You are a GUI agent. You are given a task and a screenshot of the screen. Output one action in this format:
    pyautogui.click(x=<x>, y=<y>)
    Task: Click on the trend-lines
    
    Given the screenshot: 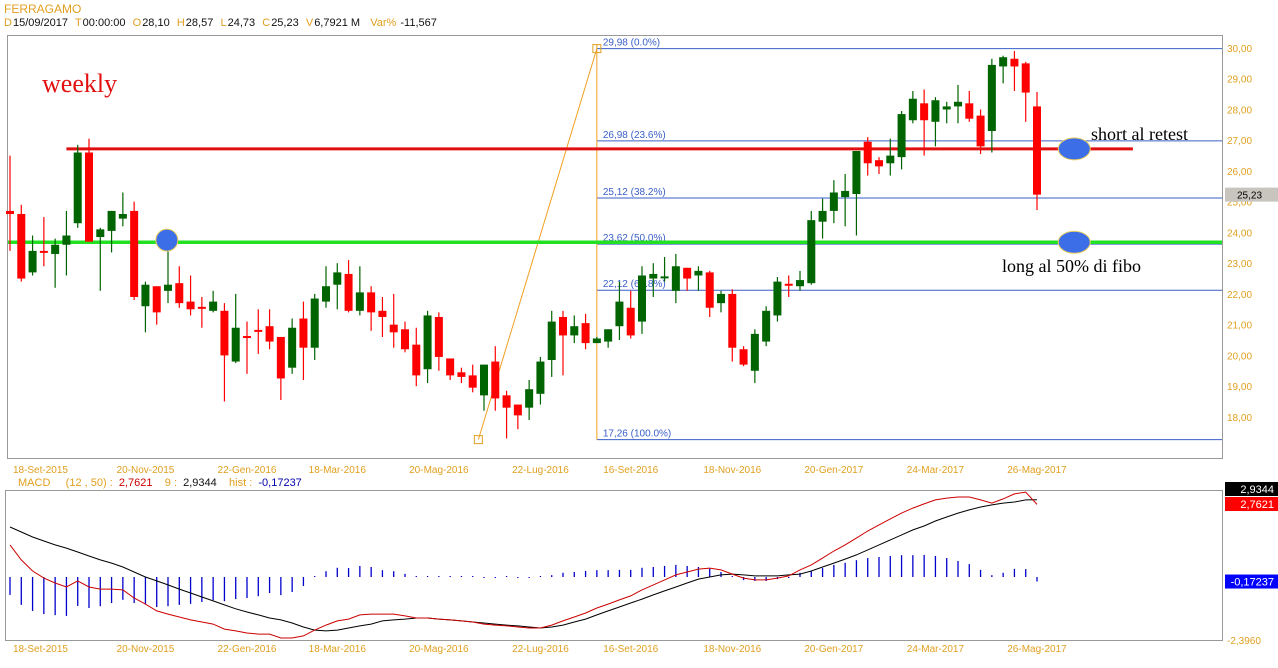 What is the action you would take?
    pyautogui.click(x=615, y=196)
    